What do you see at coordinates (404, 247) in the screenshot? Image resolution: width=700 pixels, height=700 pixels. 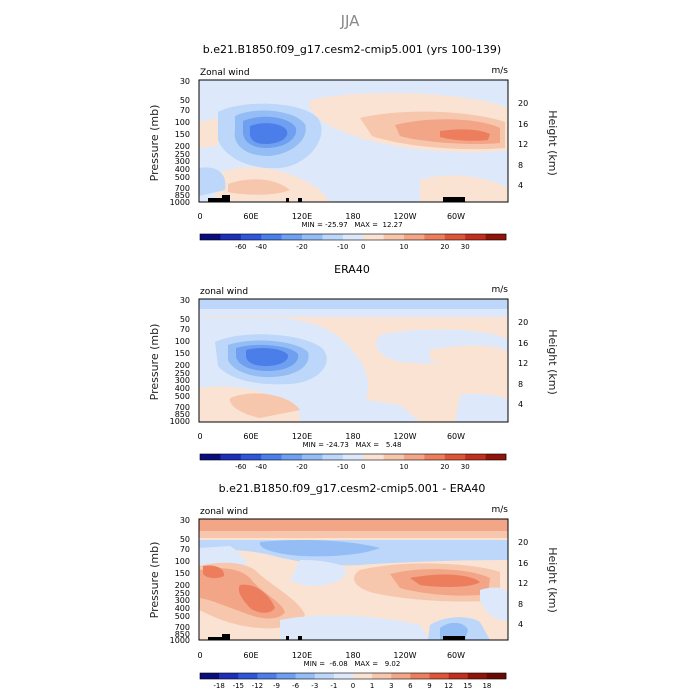 I see `colorbar-label: 10` at bounding box center [404, 247].